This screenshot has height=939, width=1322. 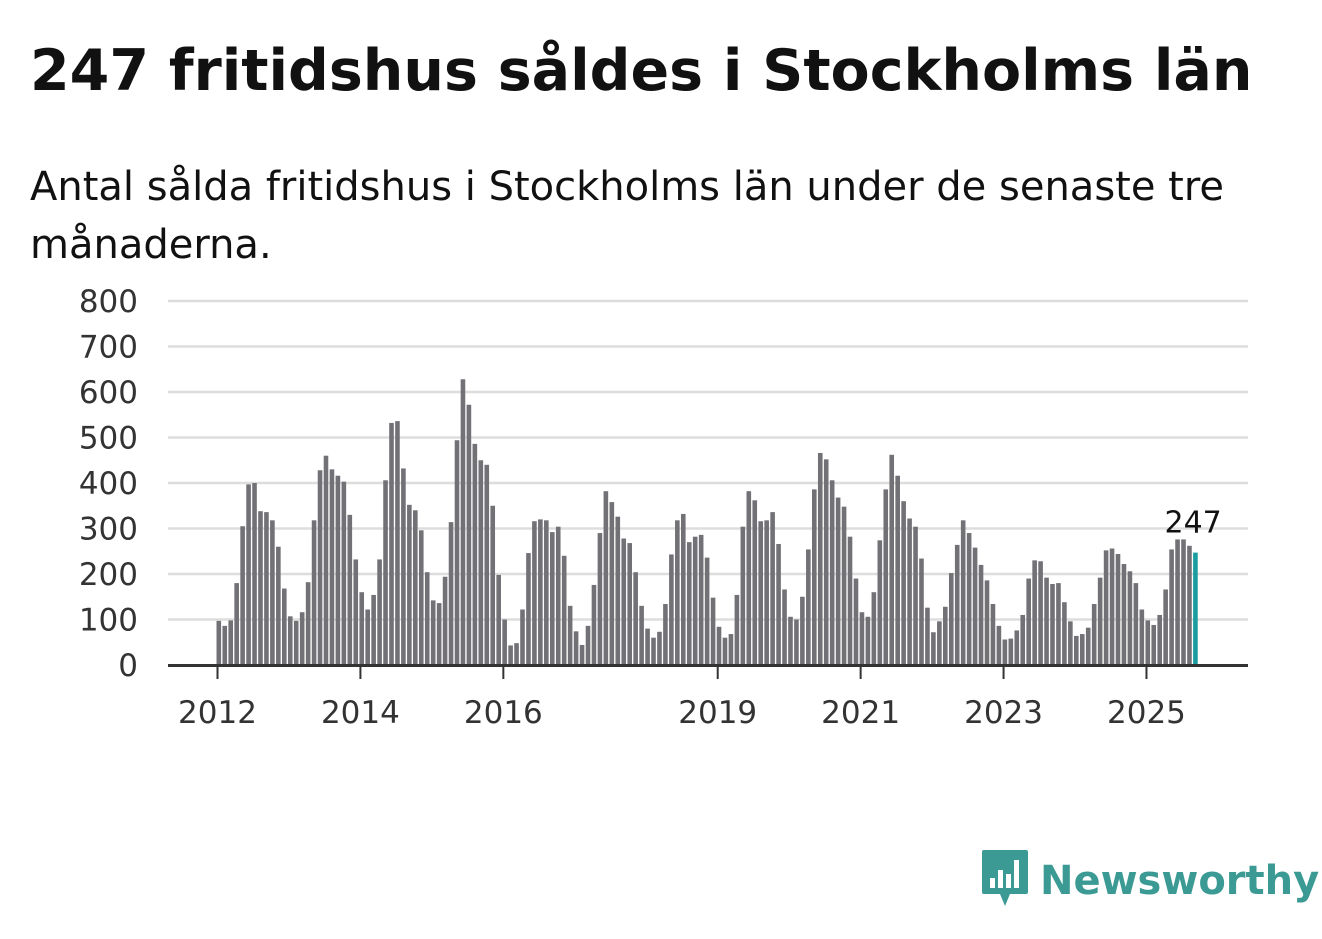 What do you see at coordinates (641, 71) in the screenshot?
I see `chart-title: 247 fritidshus såldes i Stockholms län` at bounding box center [641, 71].